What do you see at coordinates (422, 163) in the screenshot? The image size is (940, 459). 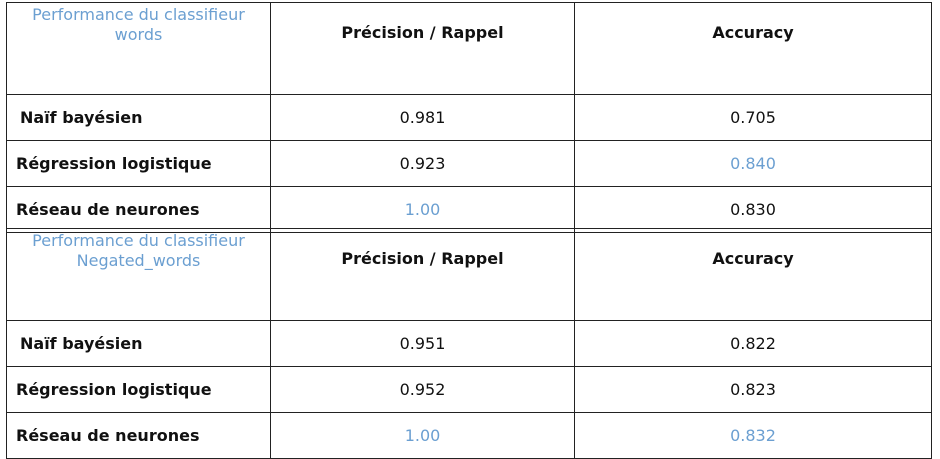 I see `precision-value: 0.923` at bounding box center [422, 163].